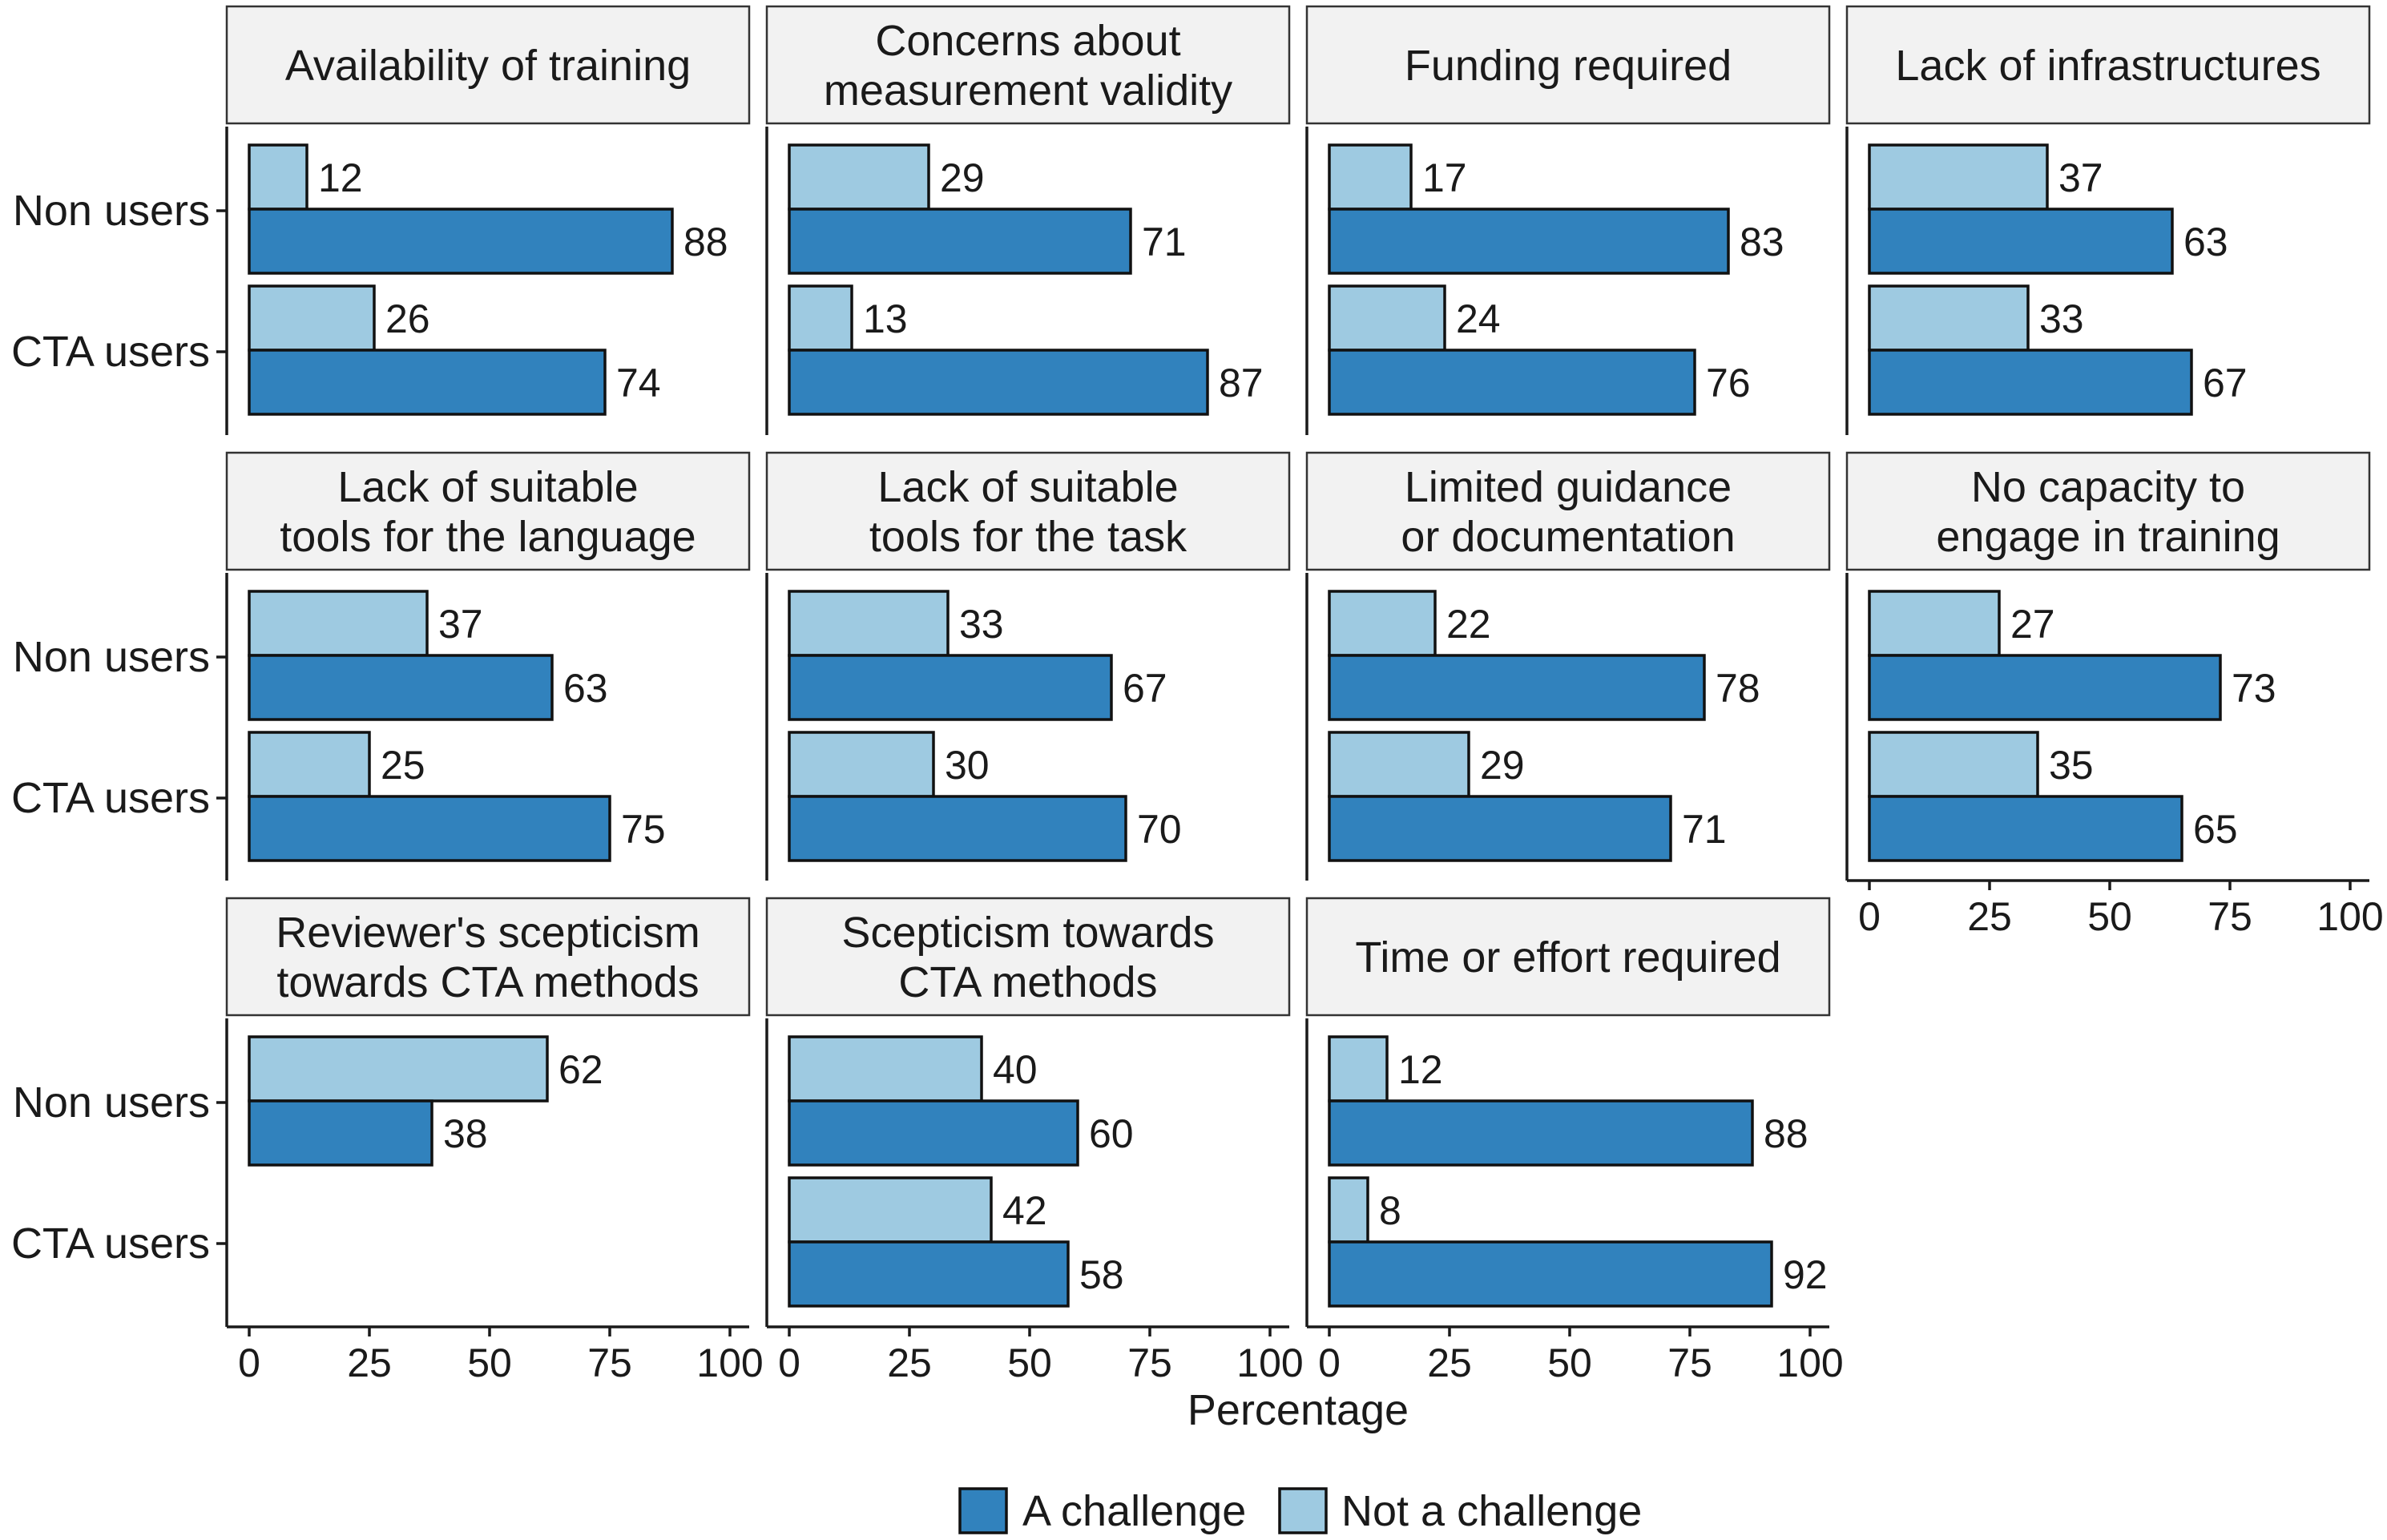 The image size is (2387, 1540). What do you see at coordinates (1569, 487) in the screenshot?
I see `strip-title: Limited guidance` at bounding box center [1569, 487].